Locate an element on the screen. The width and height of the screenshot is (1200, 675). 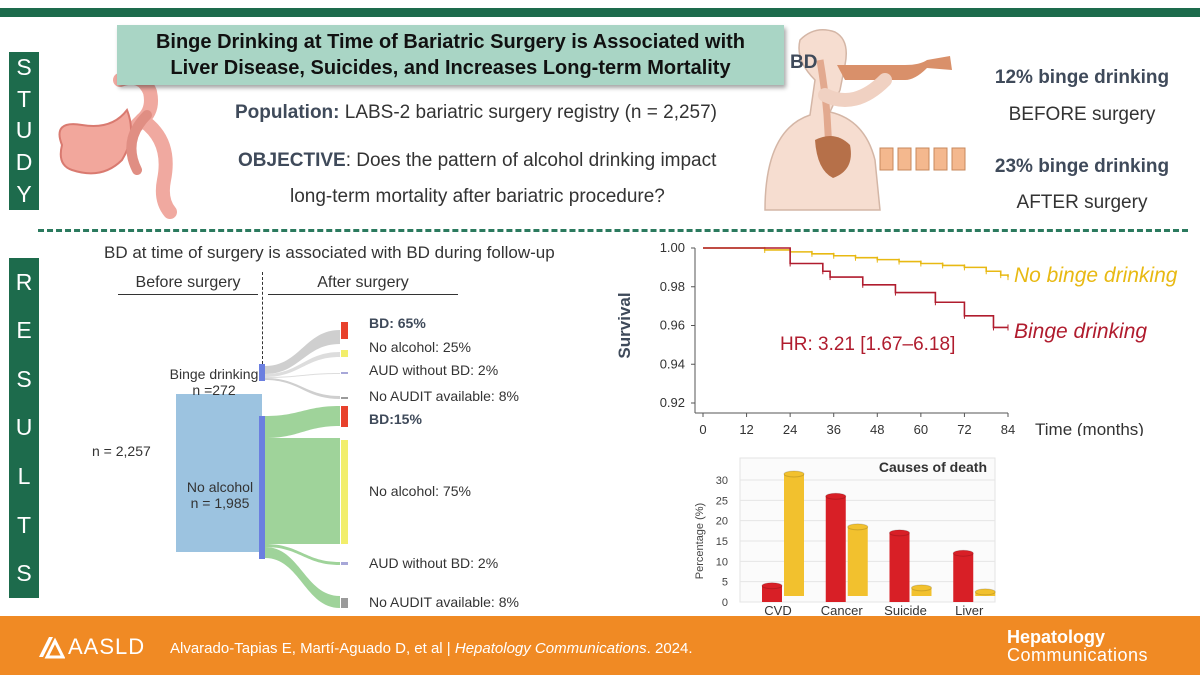
flow-no-bd is located at coordinates (302, 422).